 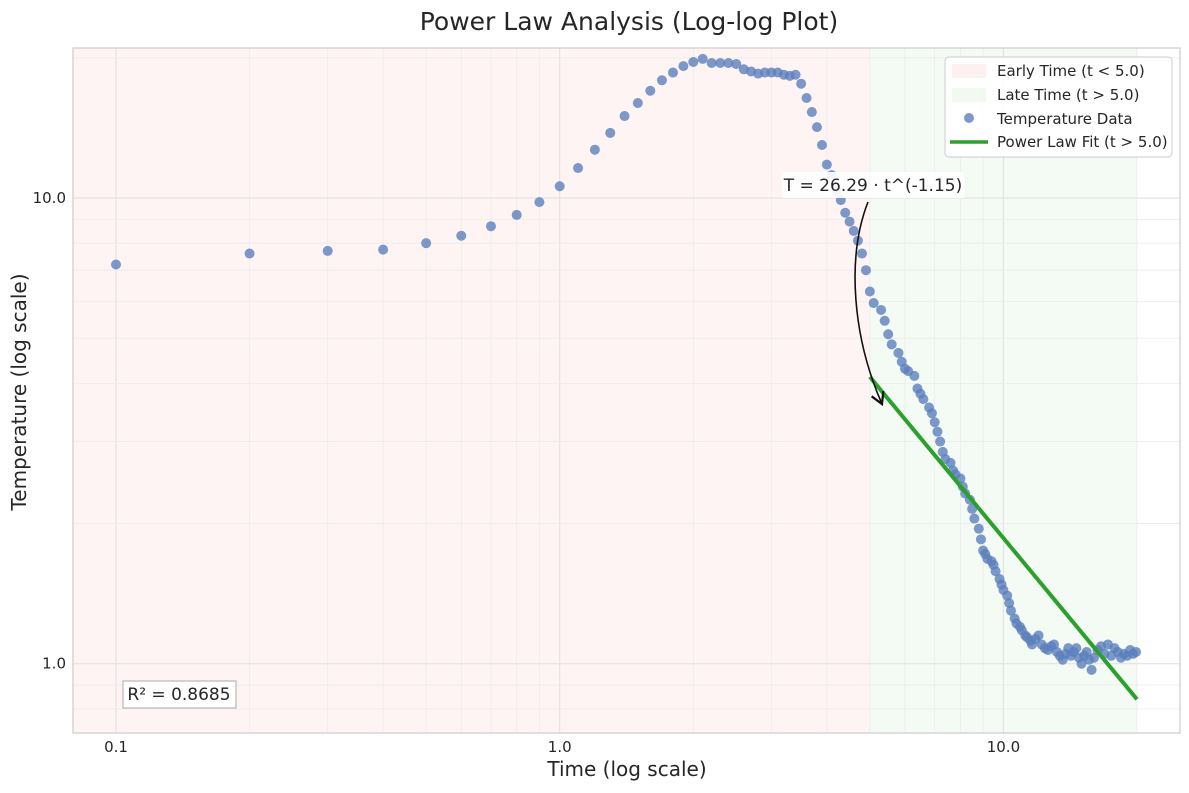 What do you see at coordinates (54, 664) in the screenshot?
I see `y-tick-label: 1.0` at bounding box center [54, 664].